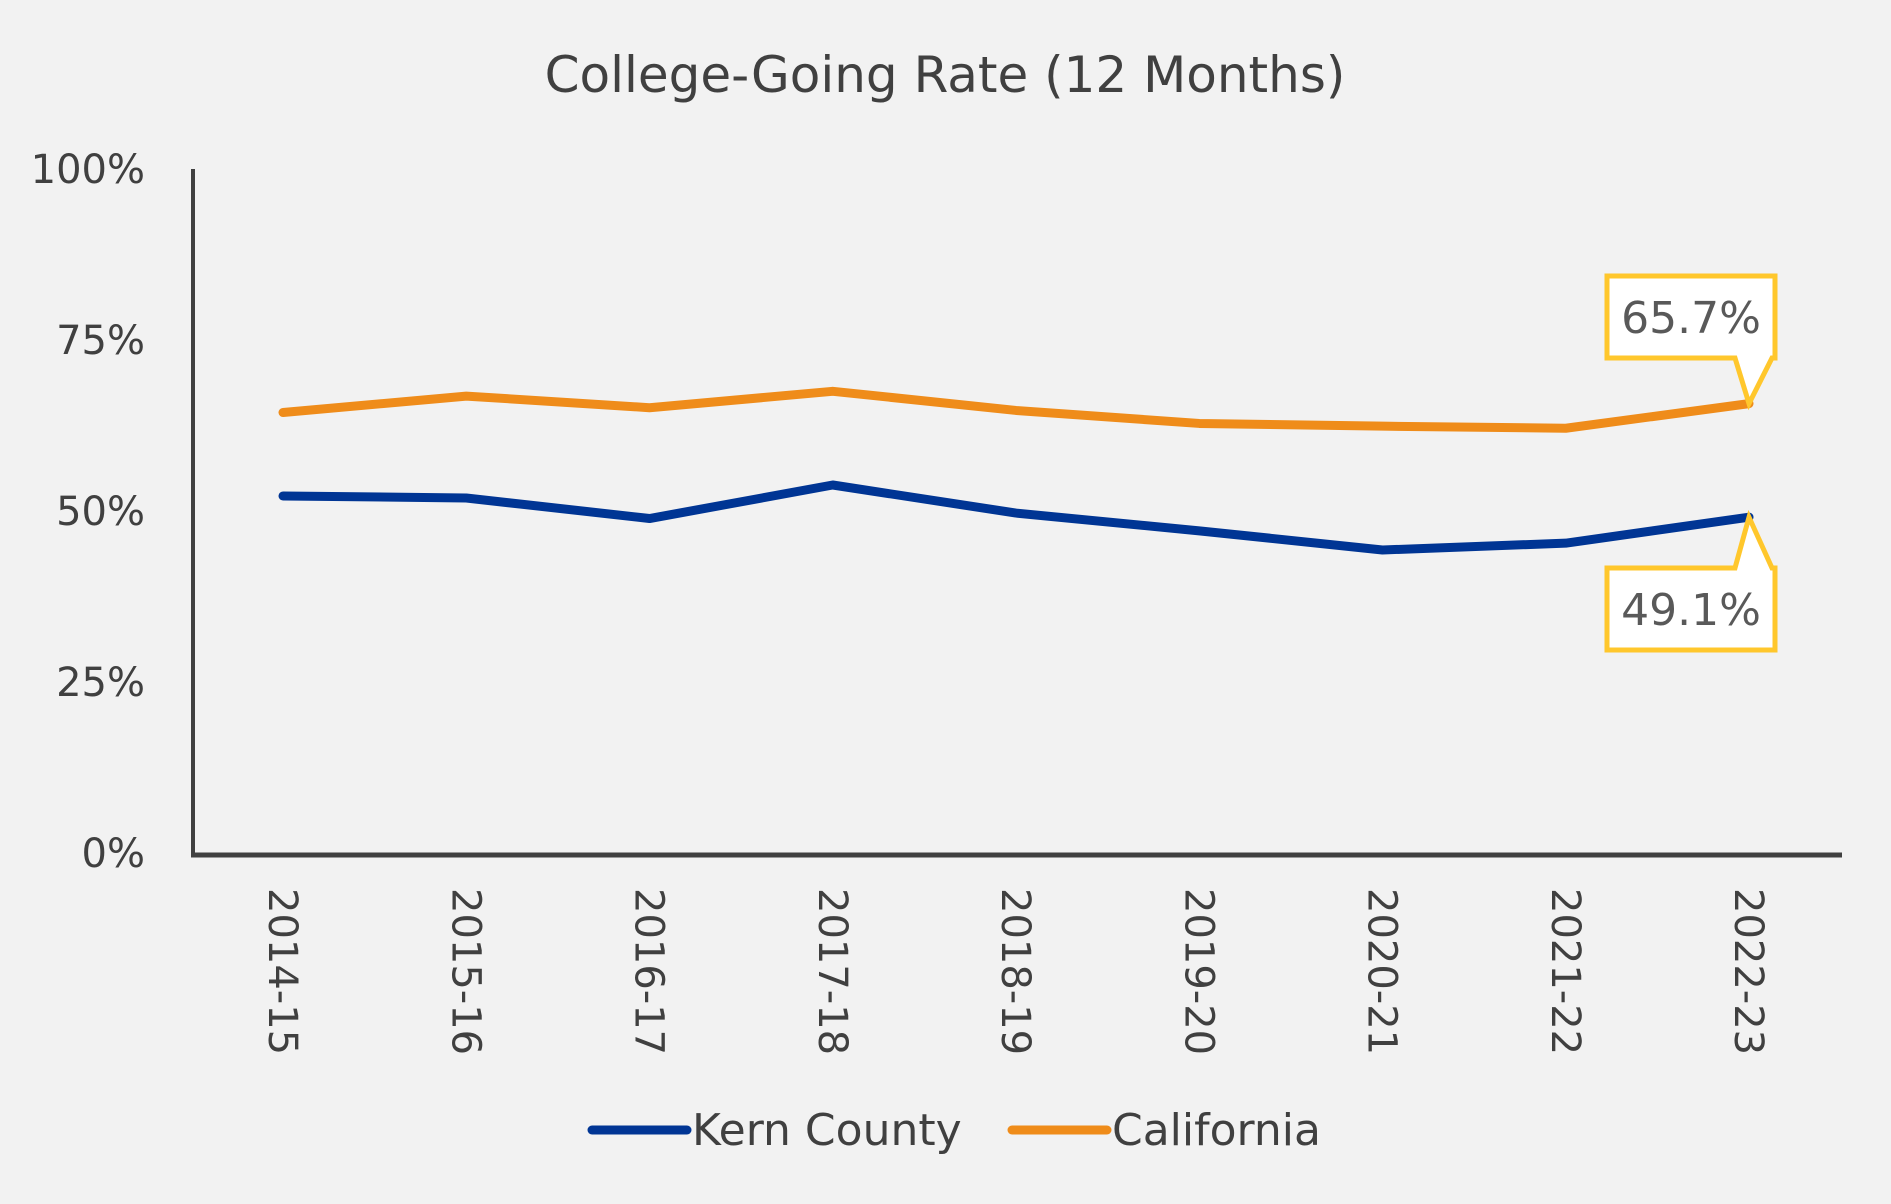 The image size is (1891, 1204). Describe the element at coordinates (100, 683) in the screenshot. I see `y-tick-label: 25%` at that location.